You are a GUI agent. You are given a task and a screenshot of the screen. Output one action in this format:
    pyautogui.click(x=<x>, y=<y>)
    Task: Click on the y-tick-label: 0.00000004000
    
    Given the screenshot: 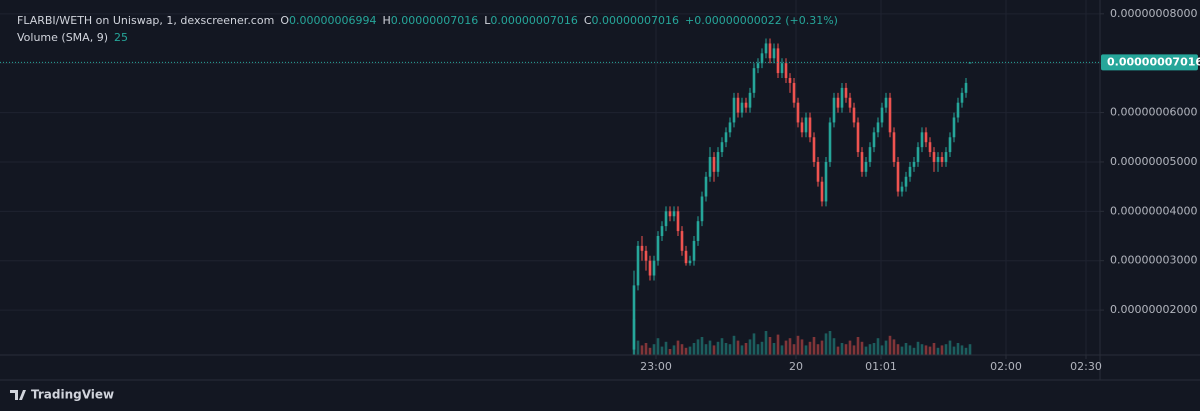 What is the action you would take?
    pyautogui.click(x=1153, y=210)
    